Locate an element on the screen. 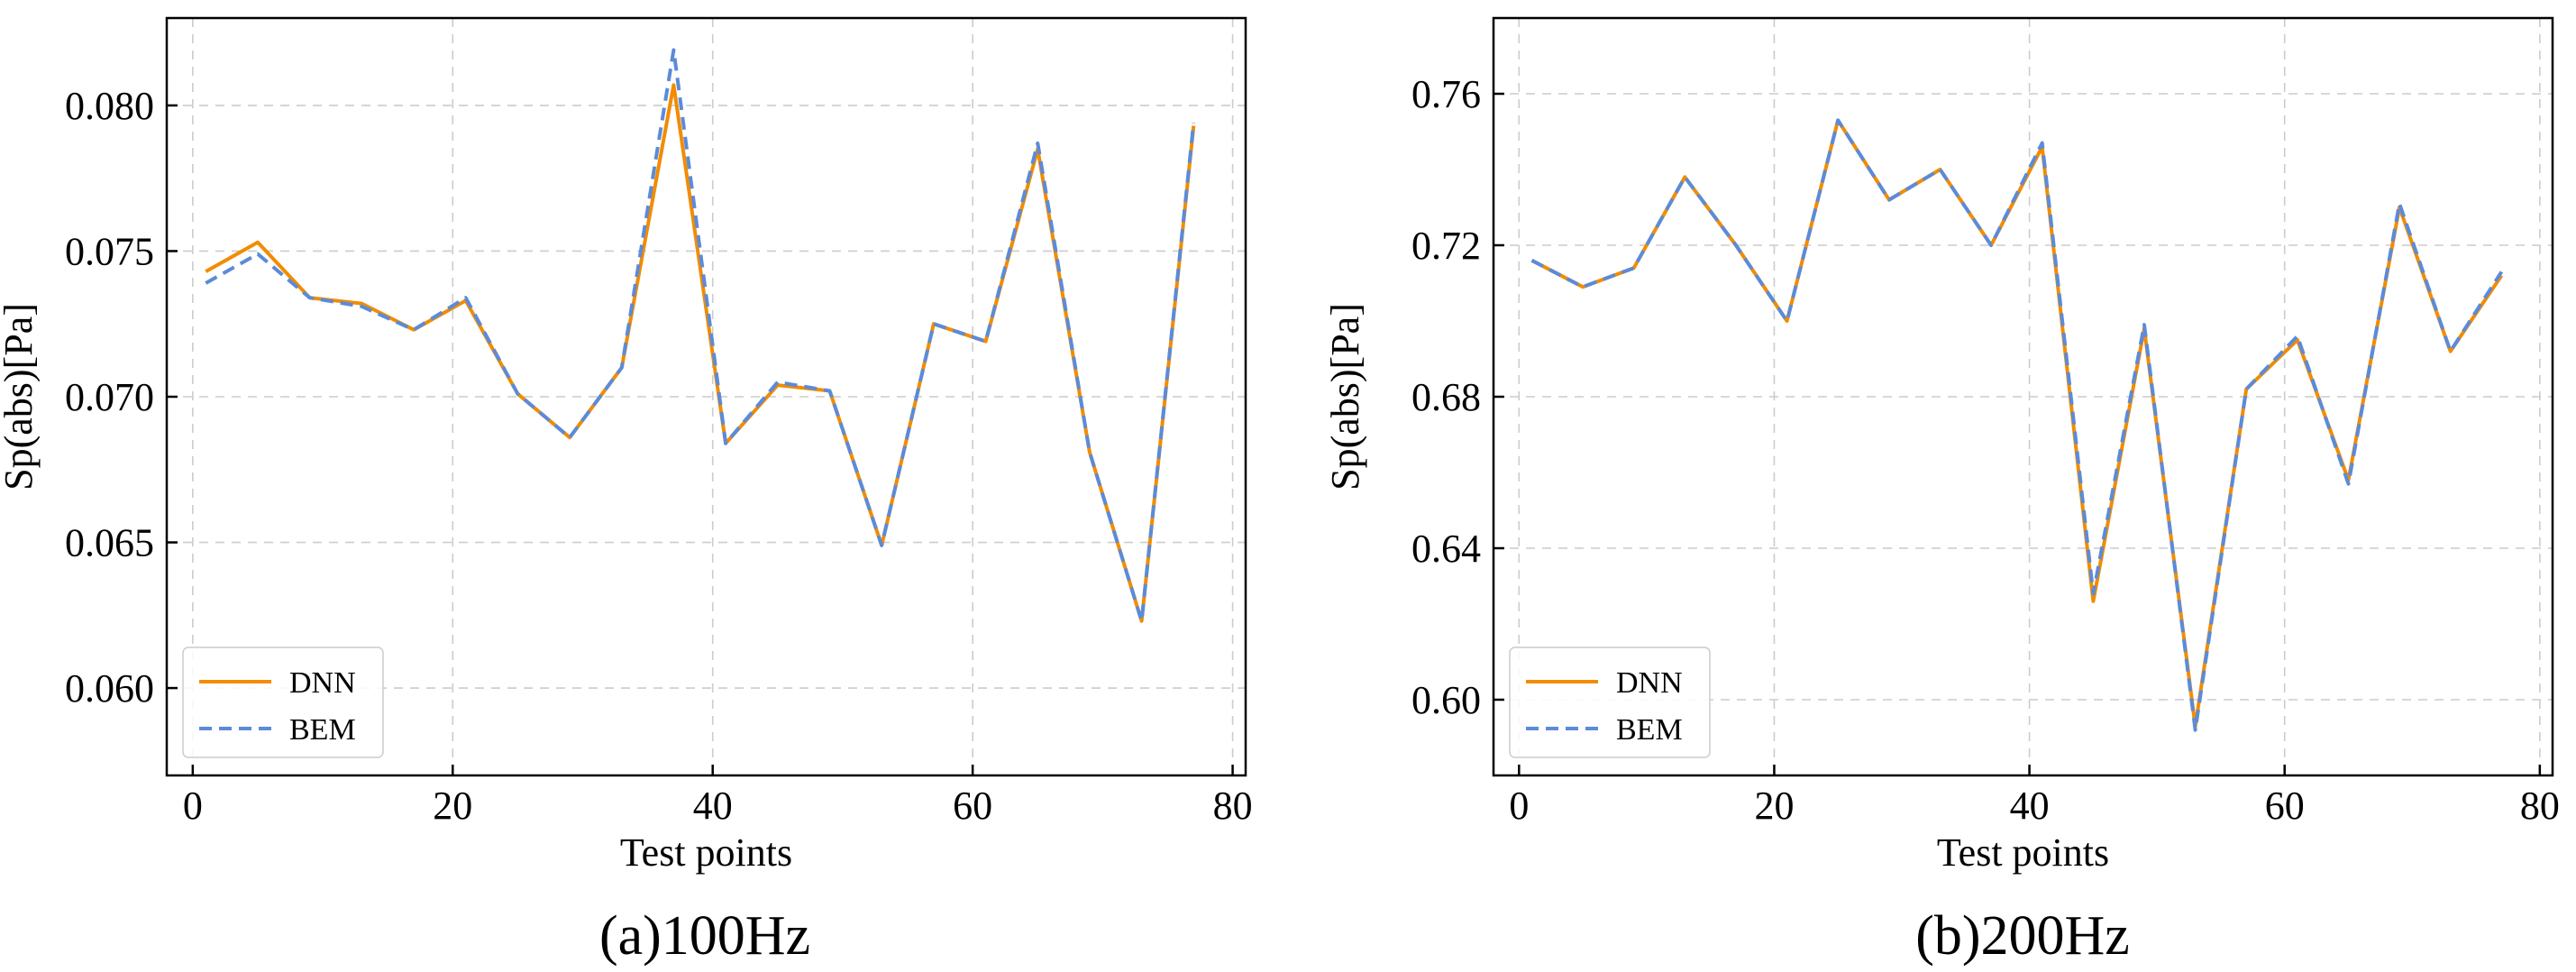 The width and height of the screenshot is (2576, 972). y-tick-label: 0.075 is located at coordinates (109, 251).